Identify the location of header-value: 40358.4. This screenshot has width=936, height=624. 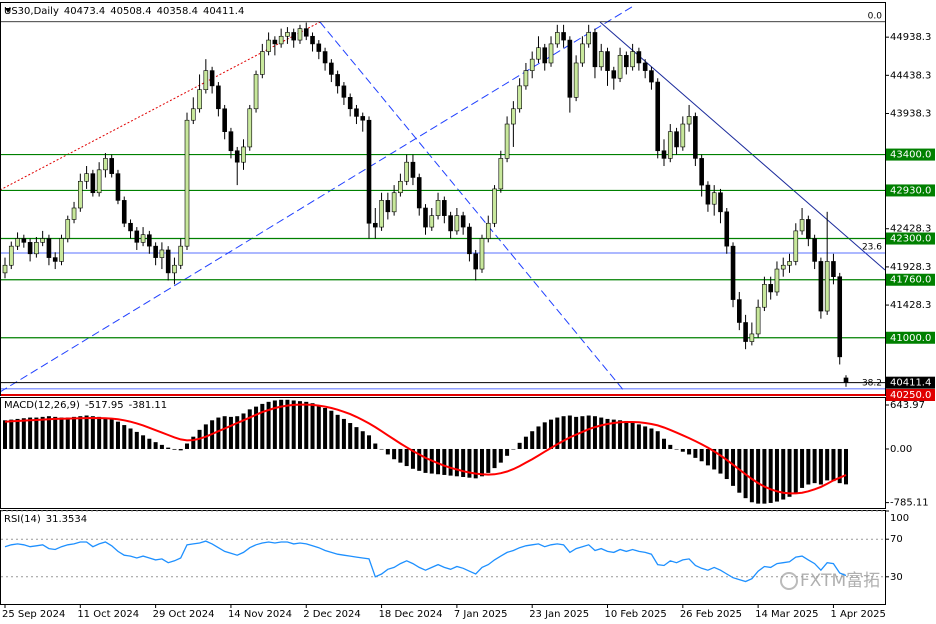
(177, 11).